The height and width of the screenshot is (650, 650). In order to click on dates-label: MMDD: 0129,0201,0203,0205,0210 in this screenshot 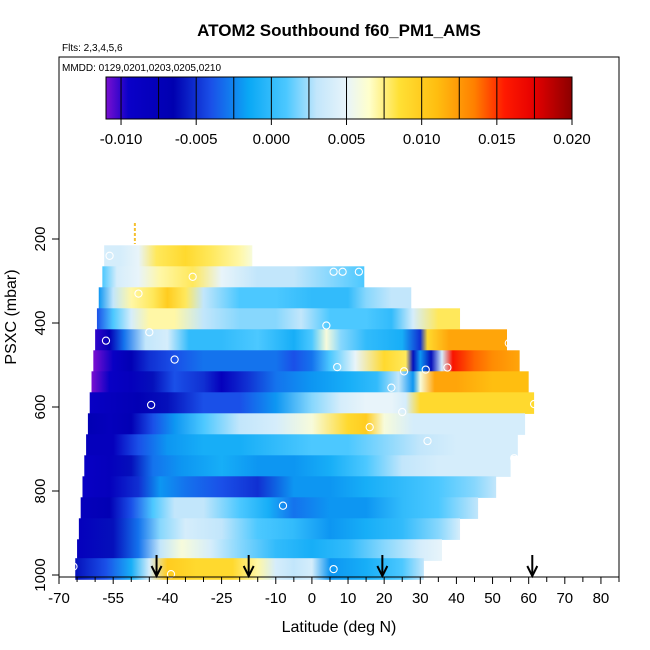, I will do `click(141, 68)`.